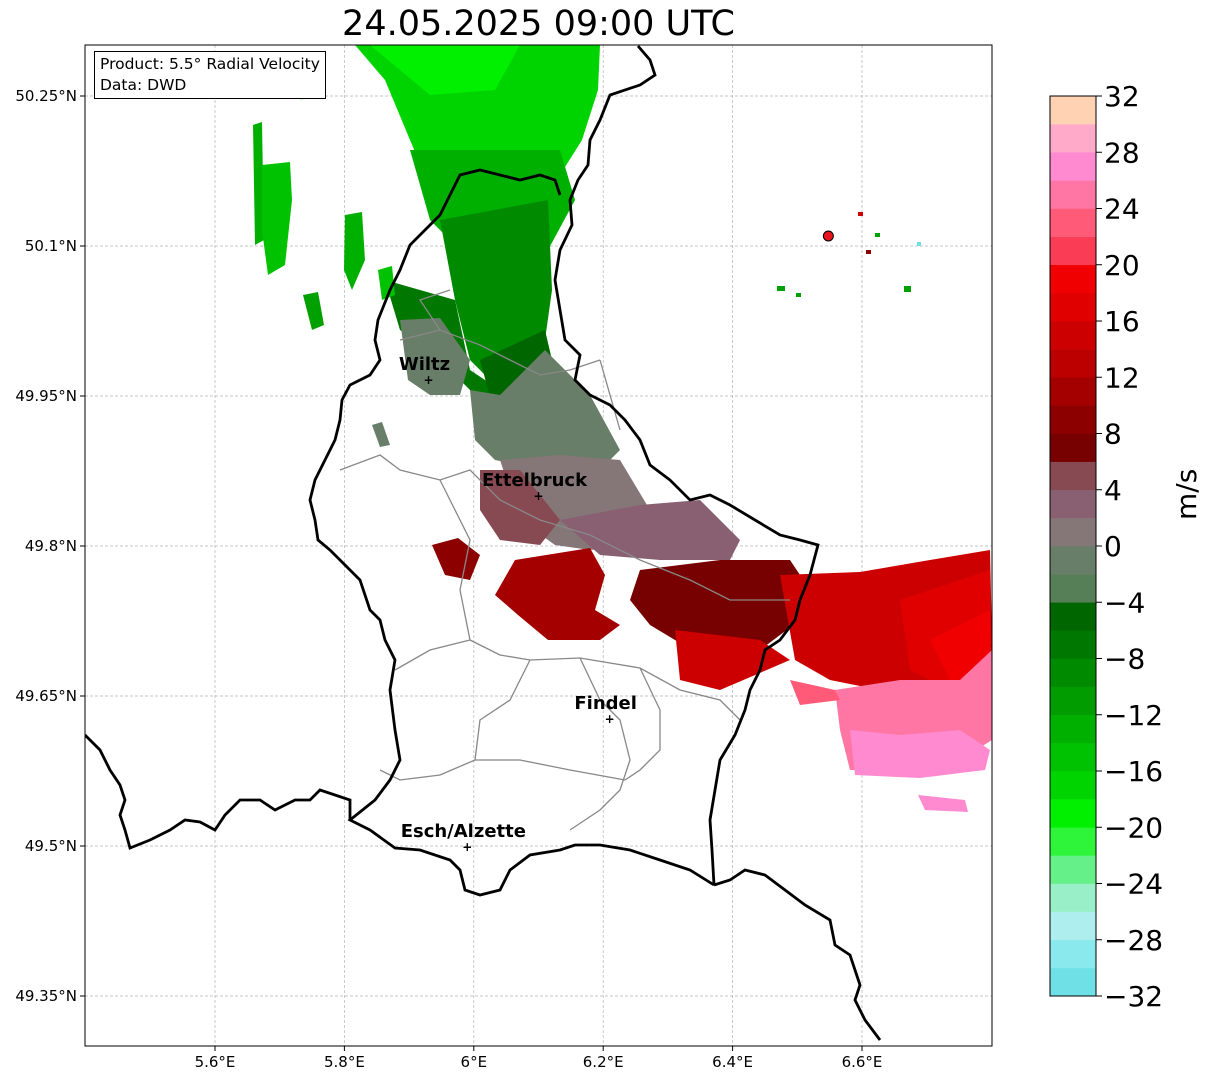  I want to click on city-label: Findel, so click(605, 703).